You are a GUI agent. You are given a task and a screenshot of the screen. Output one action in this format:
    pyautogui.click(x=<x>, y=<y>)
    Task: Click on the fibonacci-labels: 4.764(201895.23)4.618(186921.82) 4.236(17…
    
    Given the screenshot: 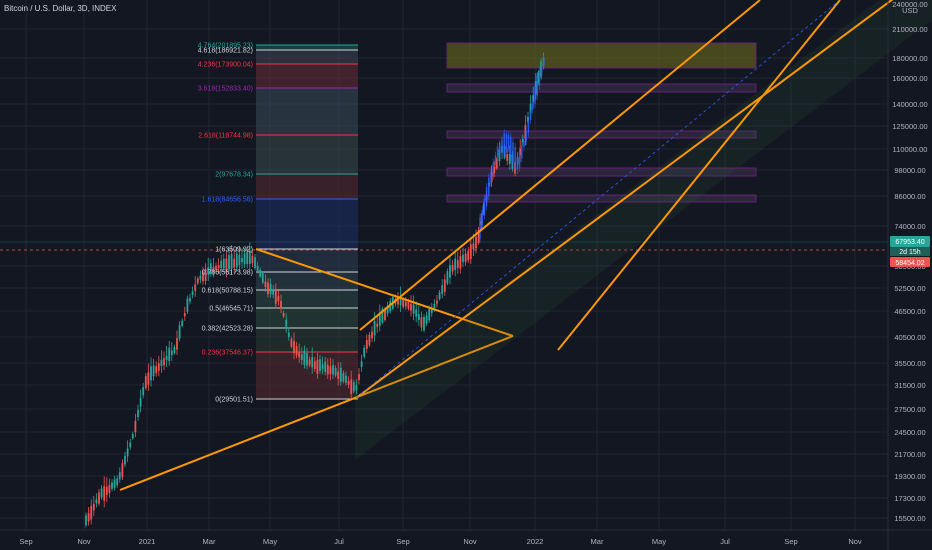 What is the action you would take?
    pyautogui.click(x=225, y=223)
    